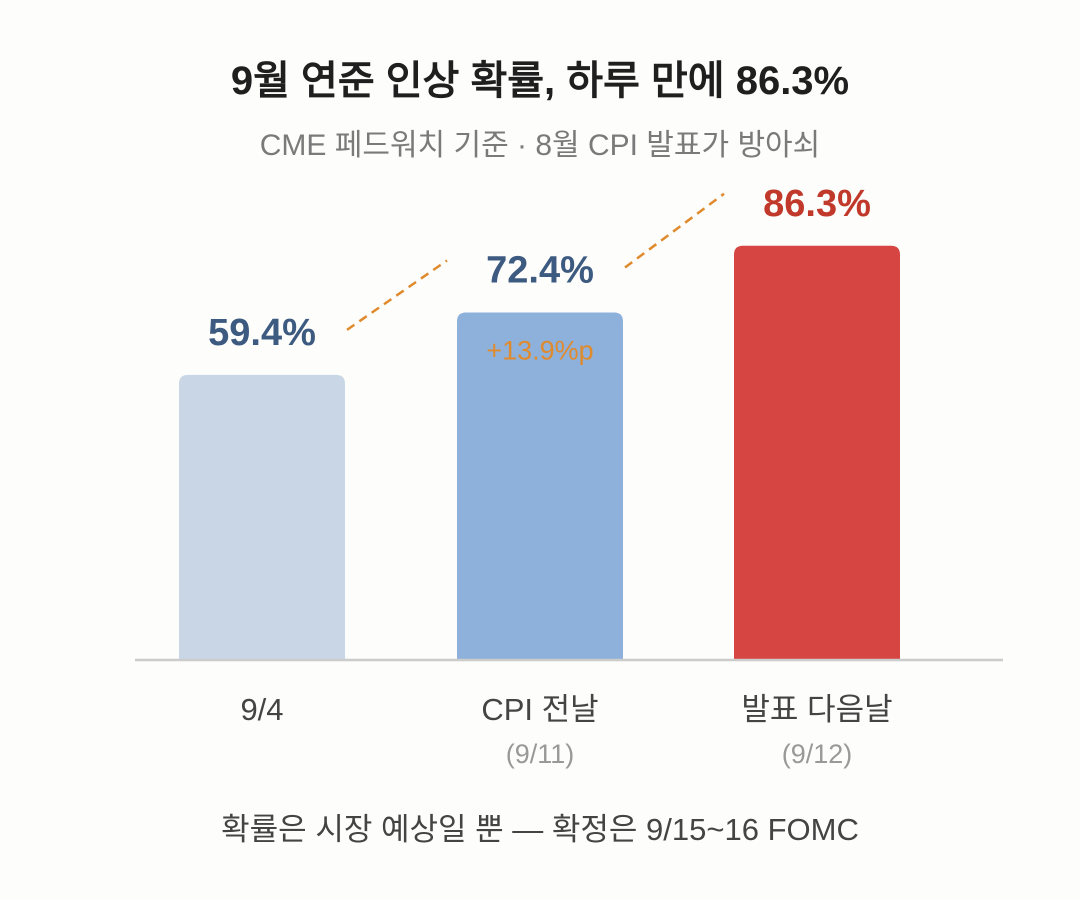 This screenshot has width=1080, height=900. Describe the element at coordinates (540, 754) in the screenshot. I see `x-tick-sublabel-2: (9/11)` at that location.